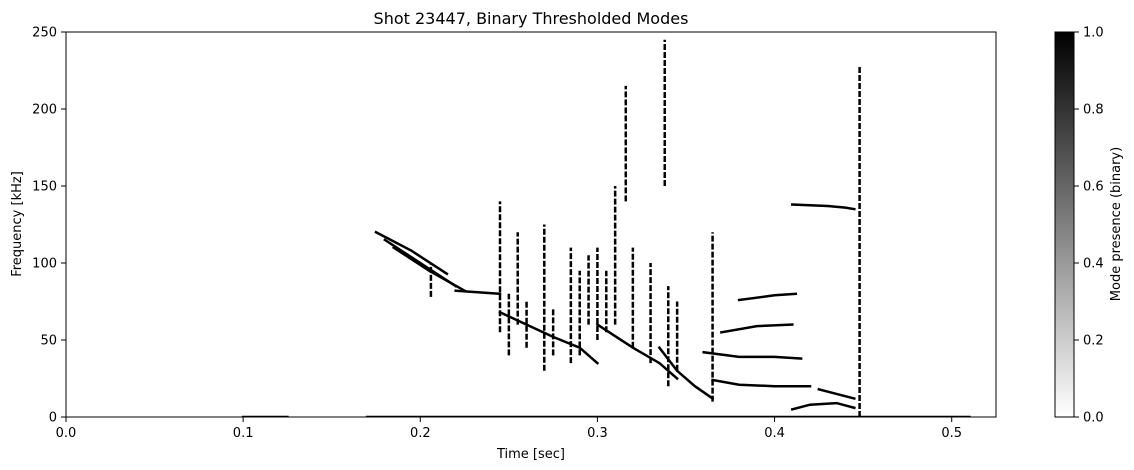  Describe the element at coordinates (1089, 226) in the screenshot. I see `colorbar-ticks: 0.0 0.2 0.4 0.6 0.8 1.0` at that location.